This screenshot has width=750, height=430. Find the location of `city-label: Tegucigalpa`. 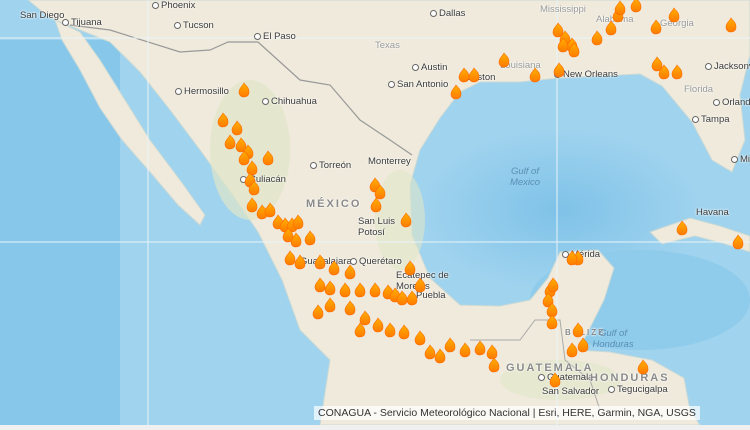

city-label: Tegucigalpa is located at coordinates (638, 389).